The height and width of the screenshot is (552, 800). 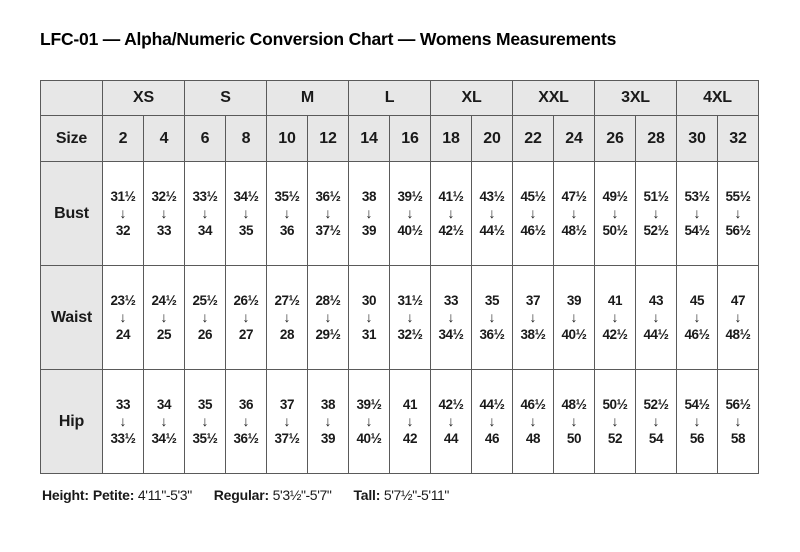 I want to click on measurement-cell: 44½ ↓ 46, so click(x=492, y=421).